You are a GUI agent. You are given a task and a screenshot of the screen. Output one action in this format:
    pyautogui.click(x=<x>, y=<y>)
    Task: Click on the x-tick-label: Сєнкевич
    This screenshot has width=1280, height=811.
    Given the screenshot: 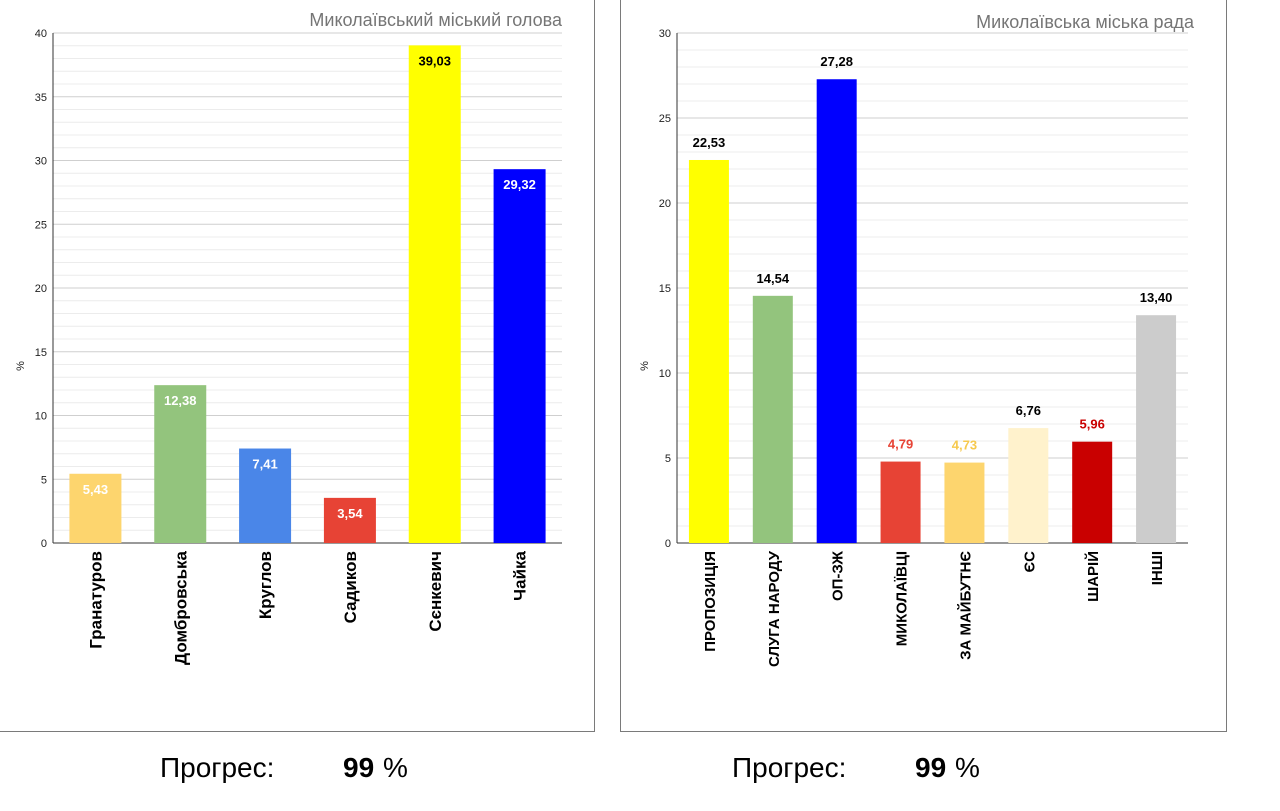 What is the action you would take?
    pyautogui.click(x=435, y=591)
    